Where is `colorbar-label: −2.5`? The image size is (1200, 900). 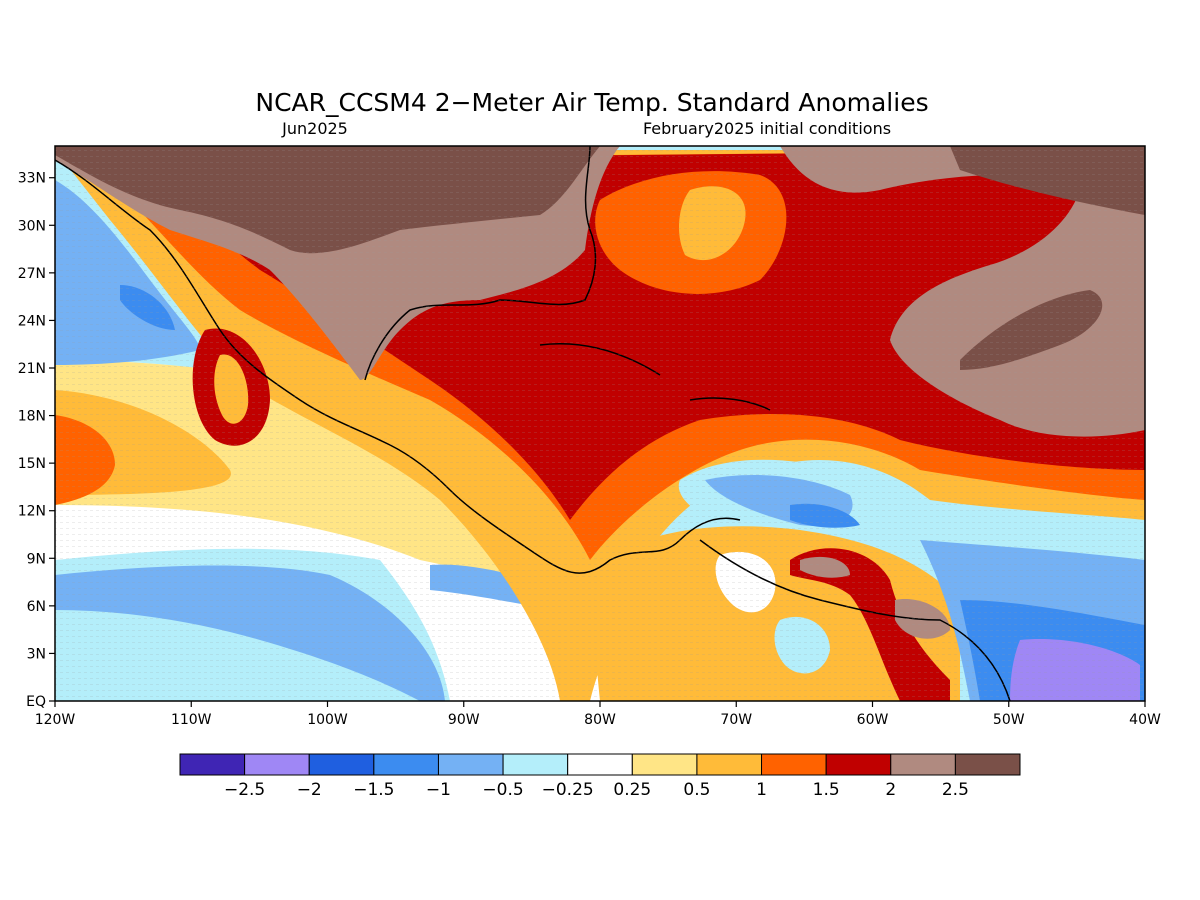
colorbar-label: −2.5 is located at coordinates (244, 790).